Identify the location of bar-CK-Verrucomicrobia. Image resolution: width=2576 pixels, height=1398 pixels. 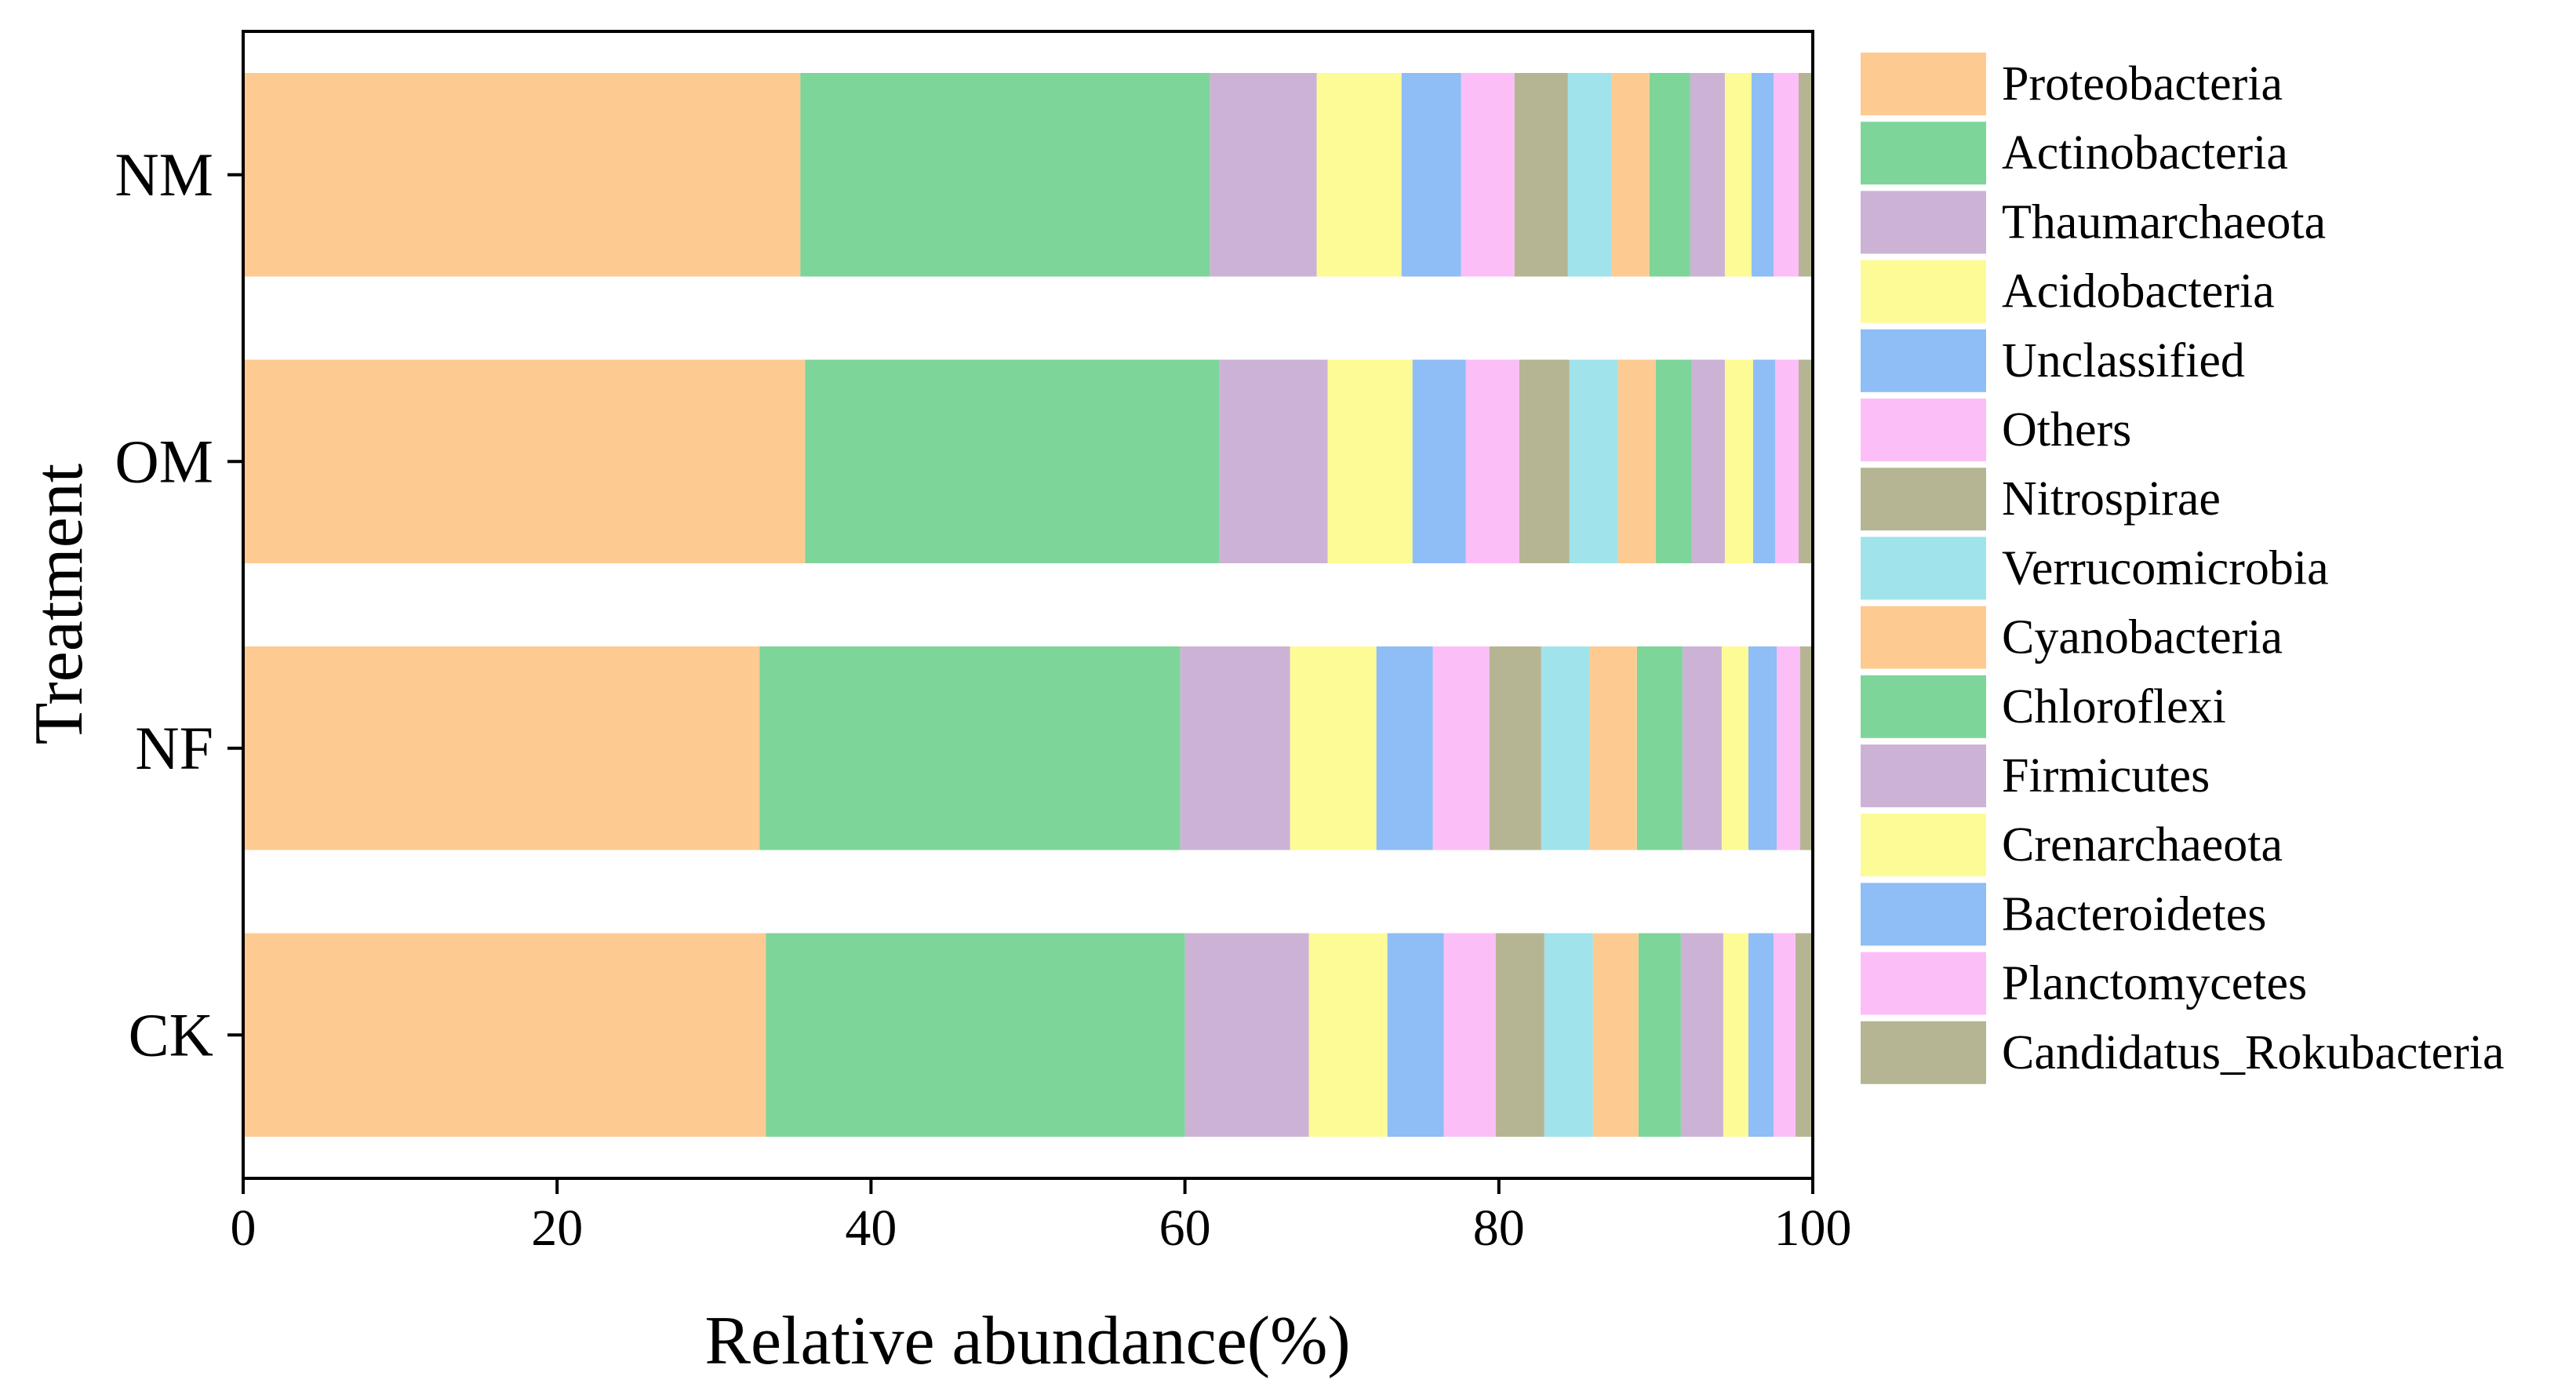
(1568, 1035).